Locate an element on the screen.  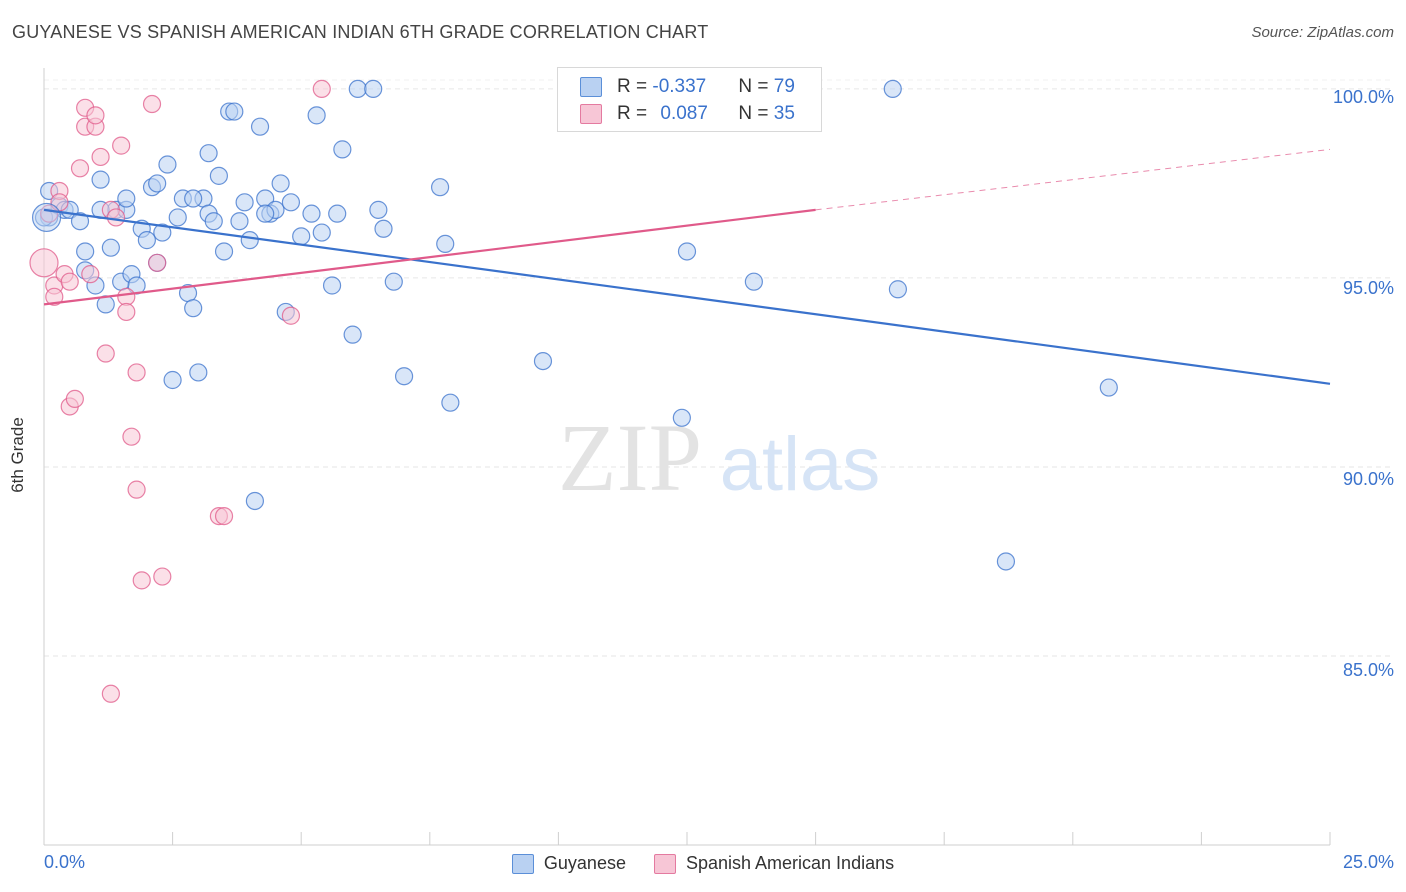
legend-item-spanish-american-indians: Spanish American Indians is located at coordinates (774, 863).